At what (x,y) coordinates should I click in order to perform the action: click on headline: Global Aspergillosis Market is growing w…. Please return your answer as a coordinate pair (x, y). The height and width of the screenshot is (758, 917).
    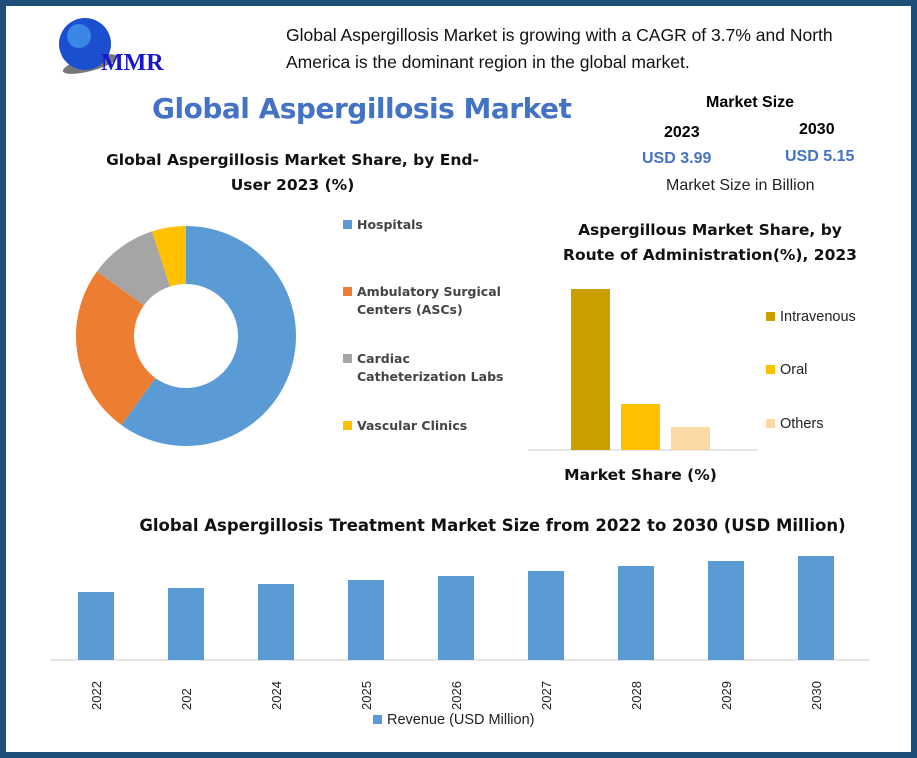
    Looking at the image, I should click on (559, 48).